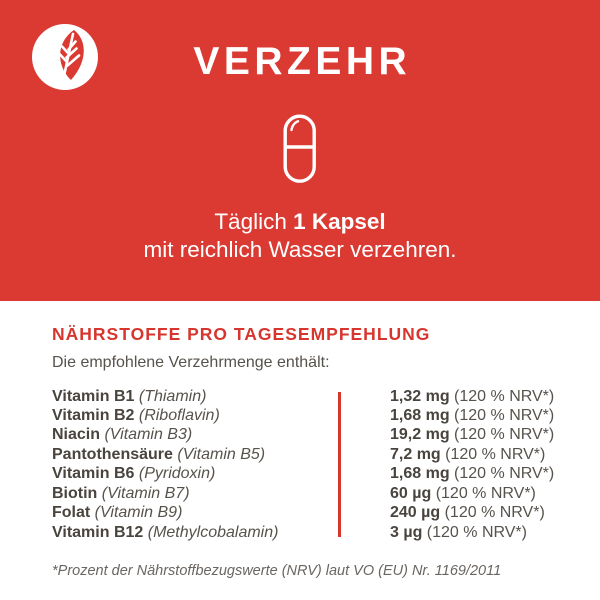 This screenshot has width=600, height=600. What do you see at coordinates (221, 454) in the screenshot?
I see `nutrient-form: (Vitamin B5)` at bounding box center [221, 454].